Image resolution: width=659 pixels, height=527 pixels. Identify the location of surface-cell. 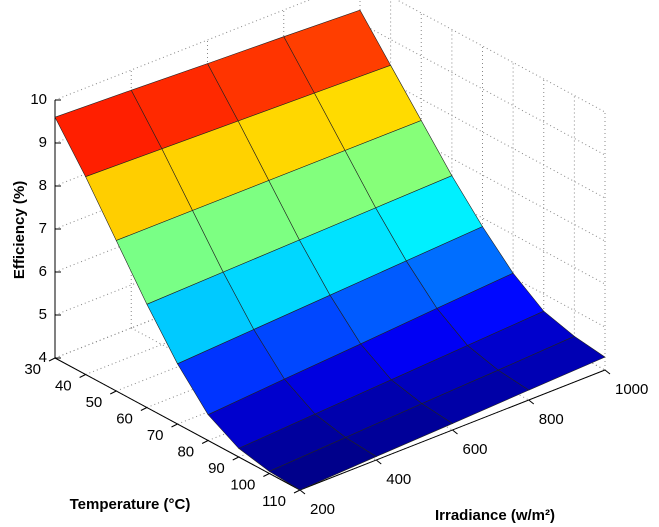
(322, 464).